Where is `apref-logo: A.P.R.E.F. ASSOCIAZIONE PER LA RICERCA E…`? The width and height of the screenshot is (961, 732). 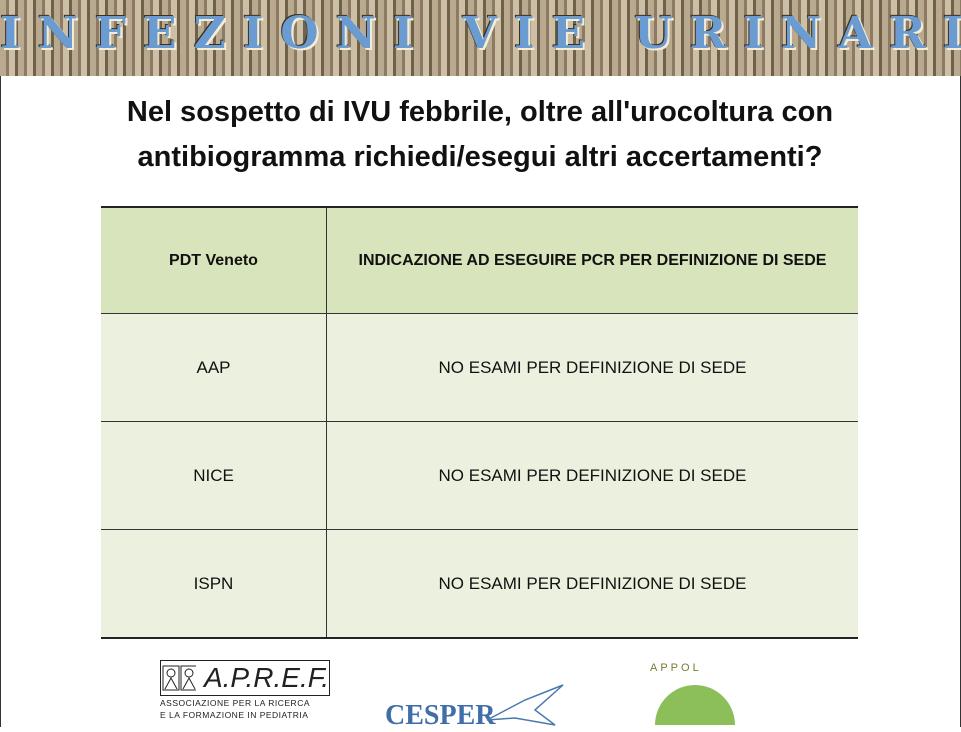
apref-logo: A.P.R.E.F. ASSOCIAZIONE PER LA RICERCA E… is located at coordinates (245, 690).